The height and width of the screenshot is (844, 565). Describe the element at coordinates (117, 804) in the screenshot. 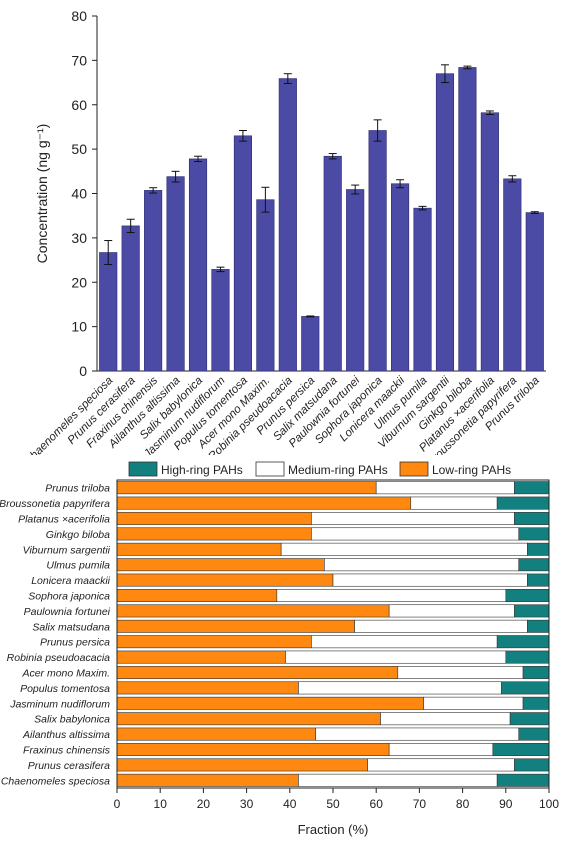

I see `x-tick-label: 0` at that location.